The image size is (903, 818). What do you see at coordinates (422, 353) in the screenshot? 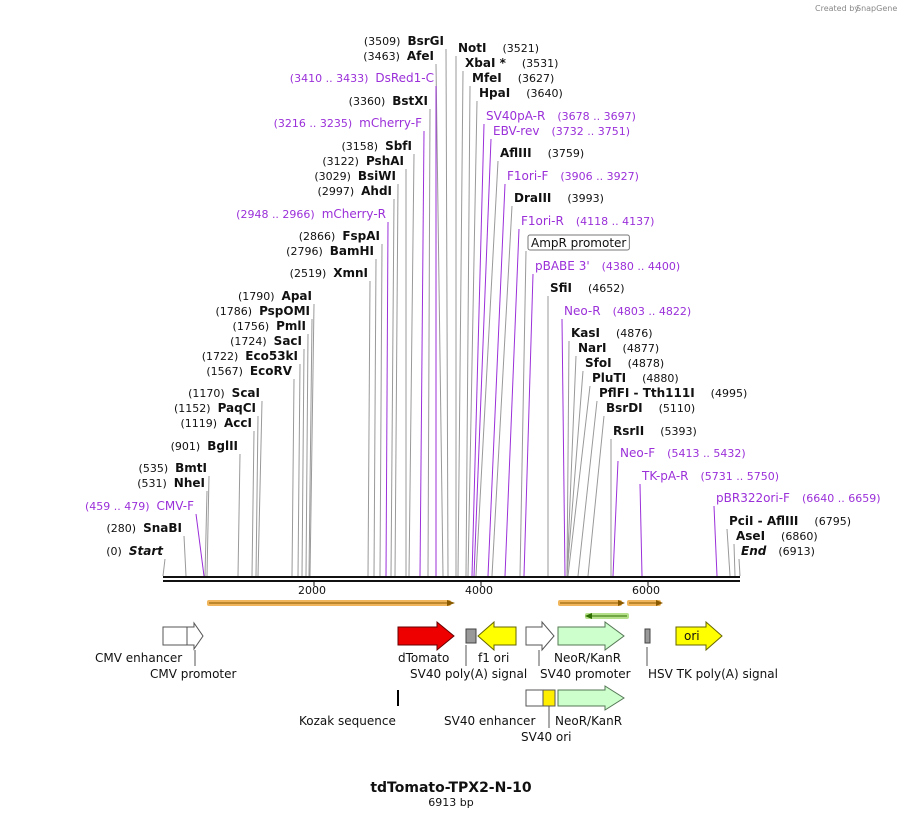
I see `site-line-mcherry-f` at bounding box center [422, 353].